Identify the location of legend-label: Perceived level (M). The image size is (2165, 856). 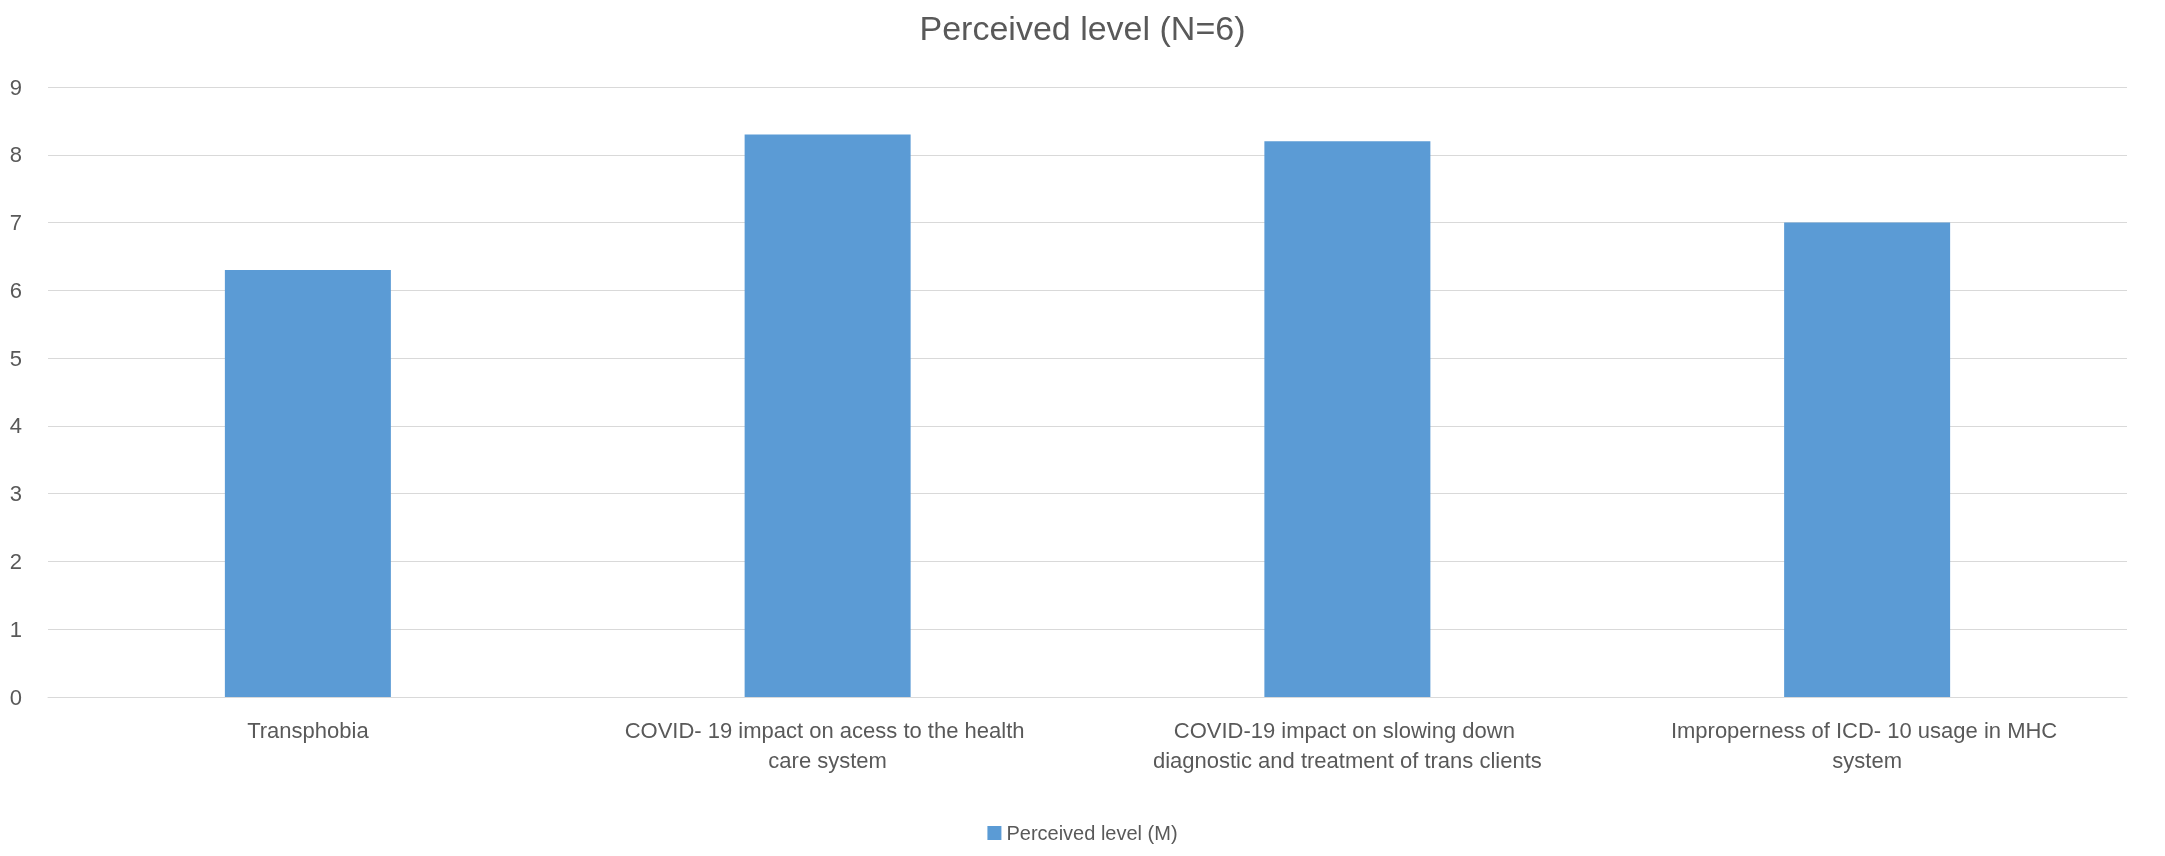
(1092, 833).